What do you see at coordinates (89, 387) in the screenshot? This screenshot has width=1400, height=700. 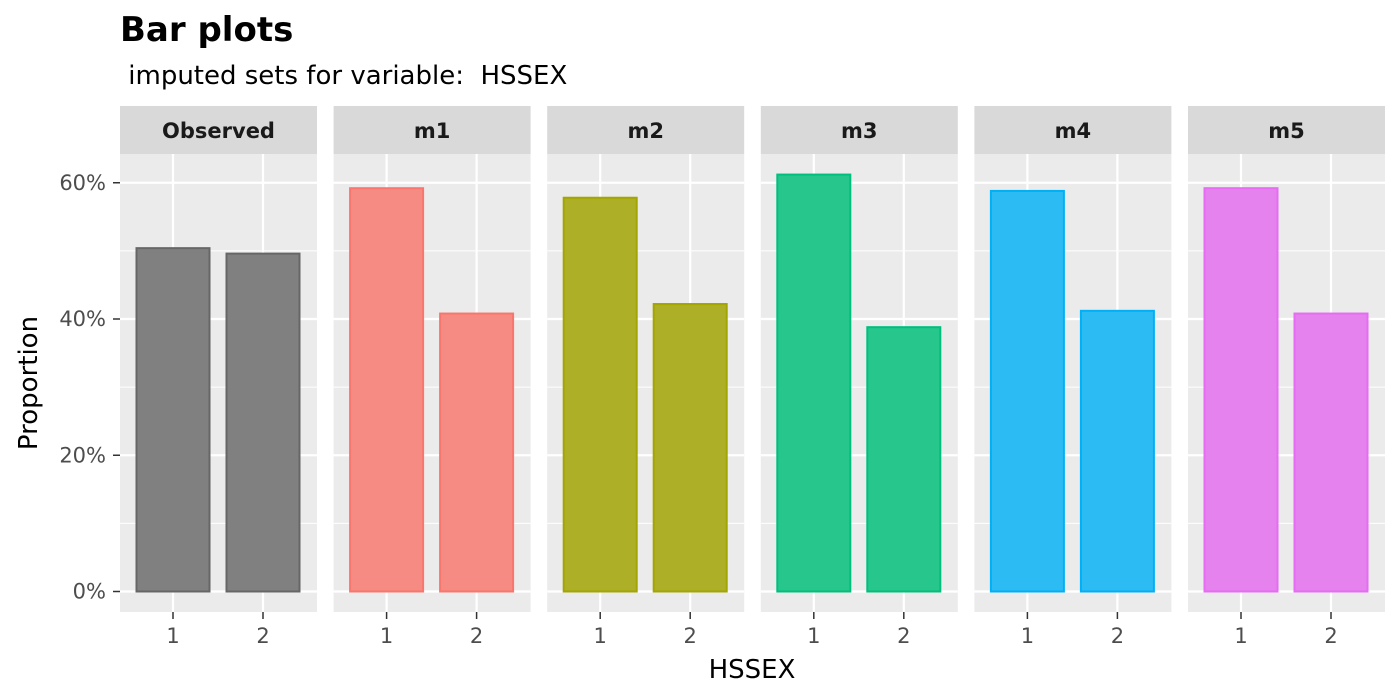 I see `y-axis: 0% 20% 40% 60%` at bounding box center [89, 387].